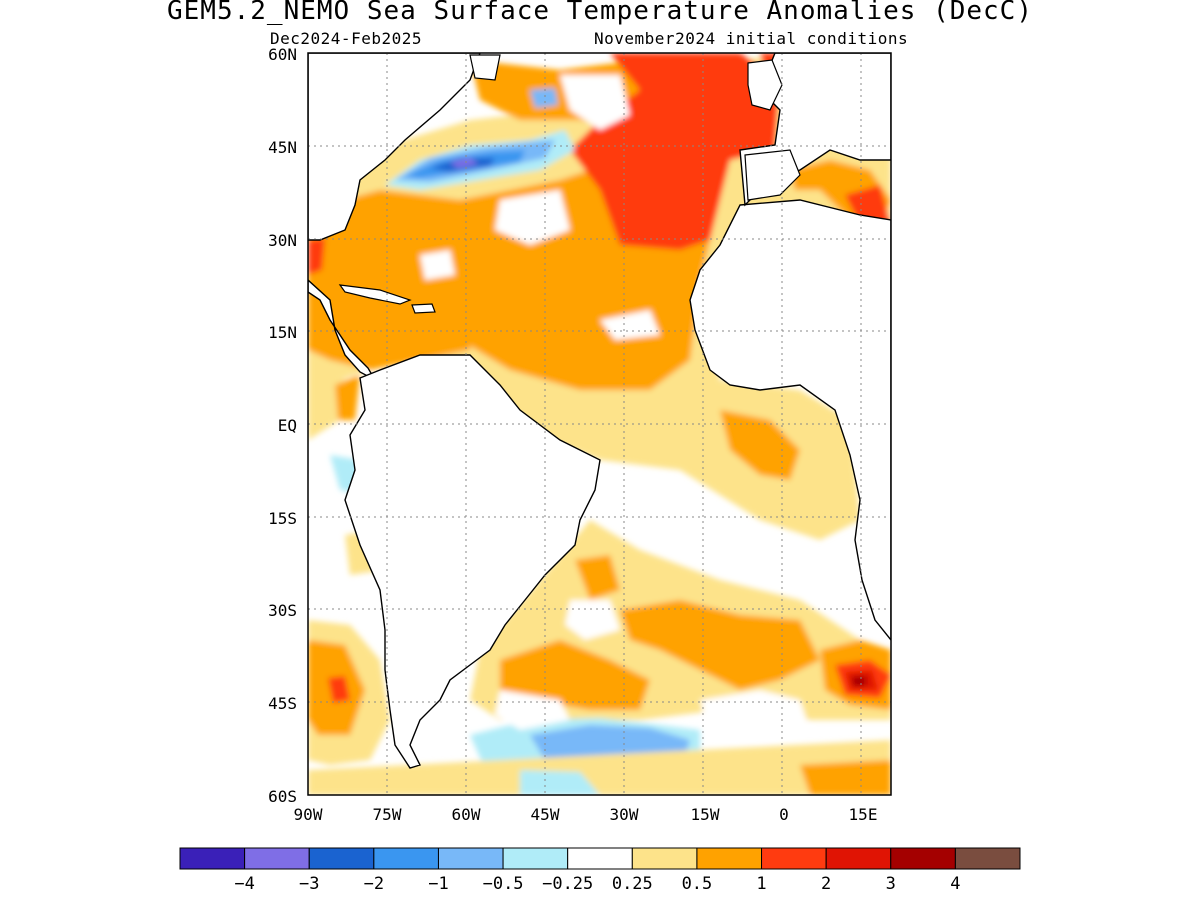 The height and width of the screenshot is (900, 1200). Describe the element at coordinates (784, 814) in the screenshot. I see `lon-tick-label: 0` at that location.